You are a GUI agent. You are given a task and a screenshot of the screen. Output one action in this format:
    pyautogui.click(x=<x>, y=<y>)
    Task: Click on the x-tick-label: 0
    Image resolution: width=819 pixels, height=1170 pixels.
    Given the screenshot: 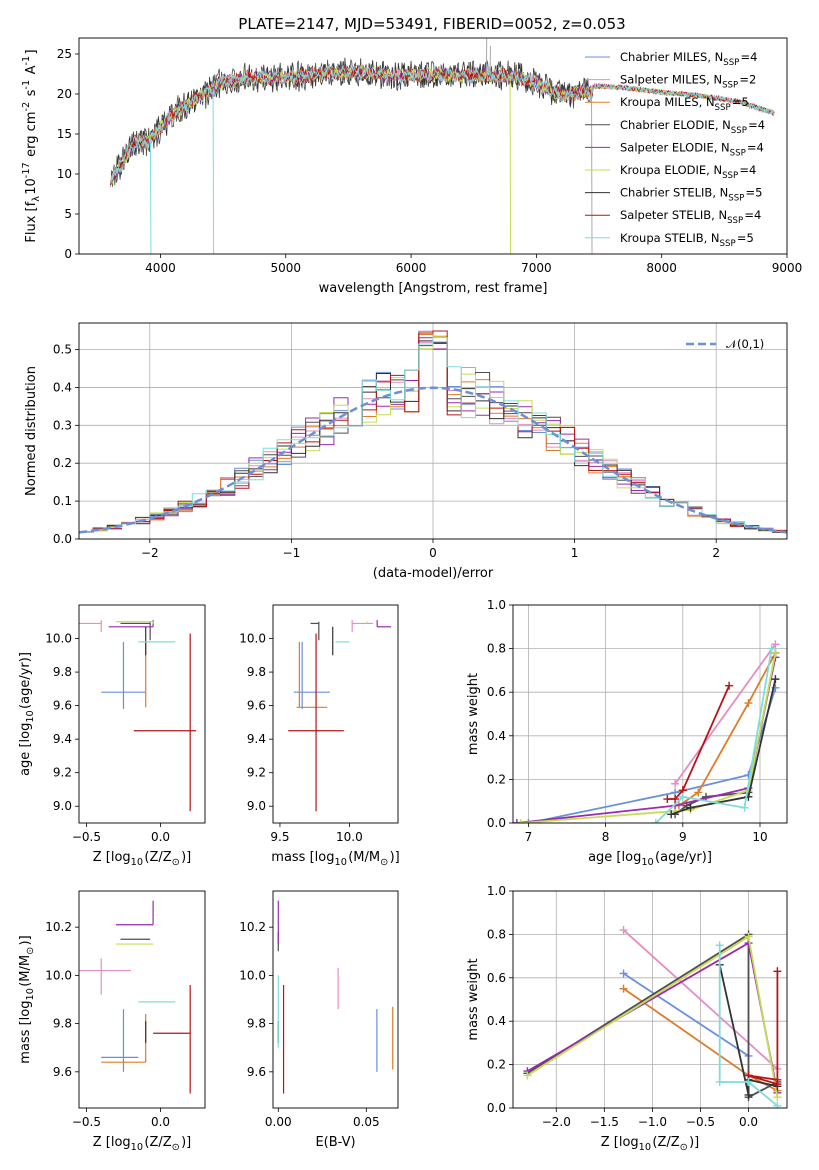 What is the action you would take?
    pyautogui.click(x=433, y=553)
    